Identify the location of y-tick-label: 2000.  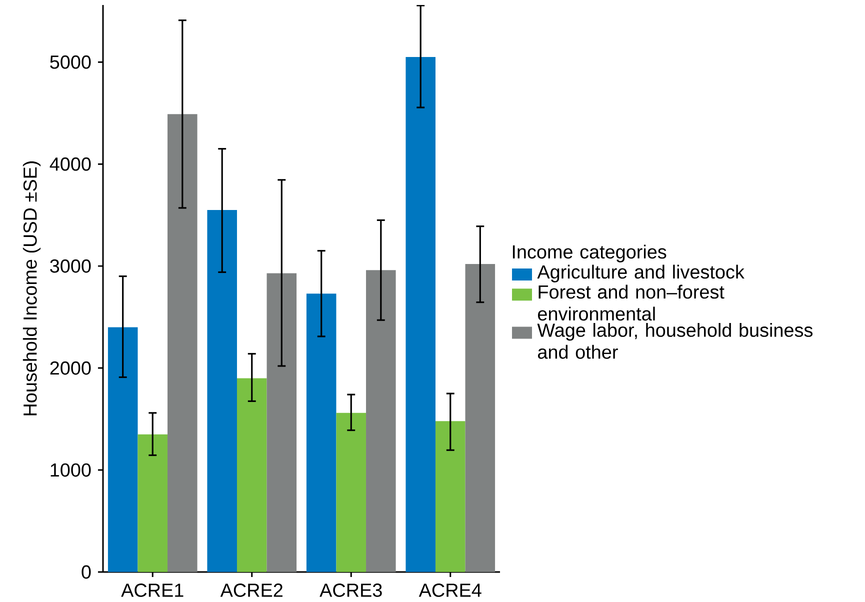
(70, 368).